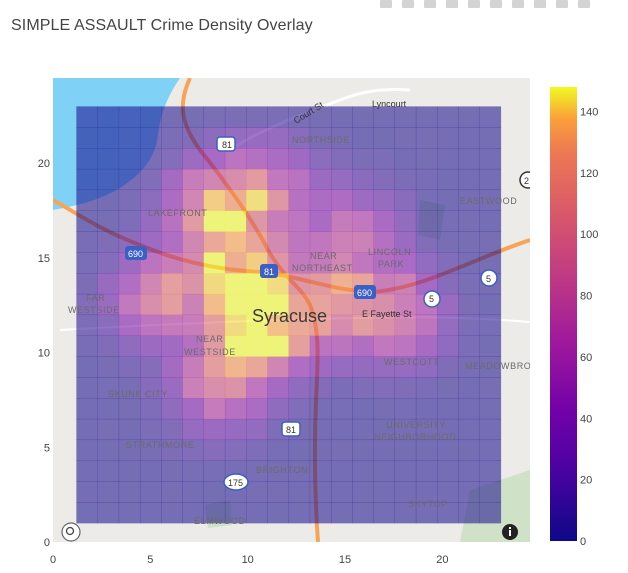 This screenshot has height=573, width=628. I want to click on x-tick-label: 10, so click(248, 560).